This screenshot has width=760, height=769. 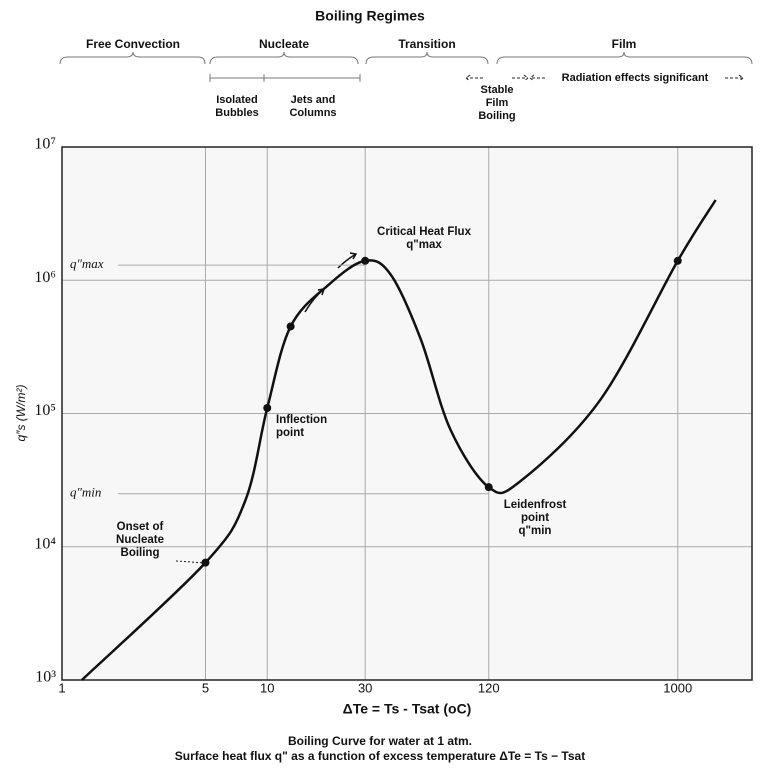 I want to click on annotation: Critical Heat Flux, so click(x=424, y=232).